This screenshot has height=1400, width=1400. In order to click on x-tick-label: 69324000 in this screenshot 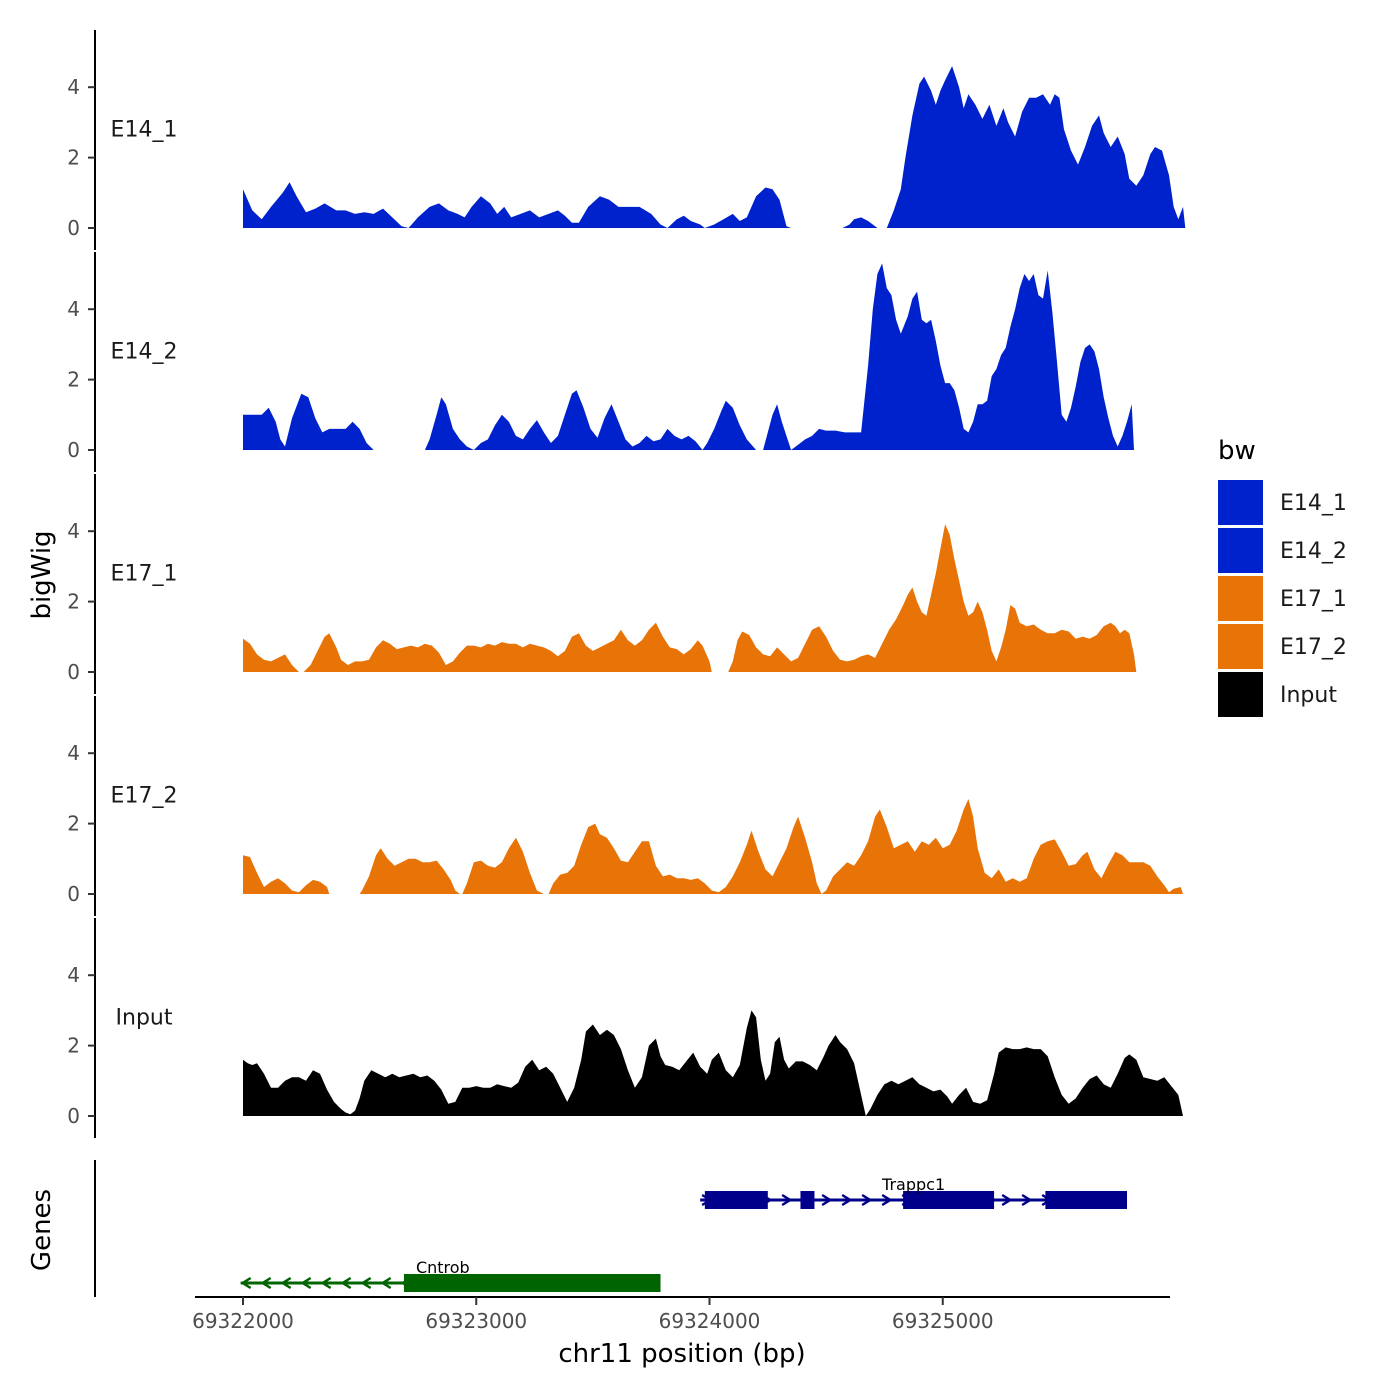, I will do `click(710, 1321)`.